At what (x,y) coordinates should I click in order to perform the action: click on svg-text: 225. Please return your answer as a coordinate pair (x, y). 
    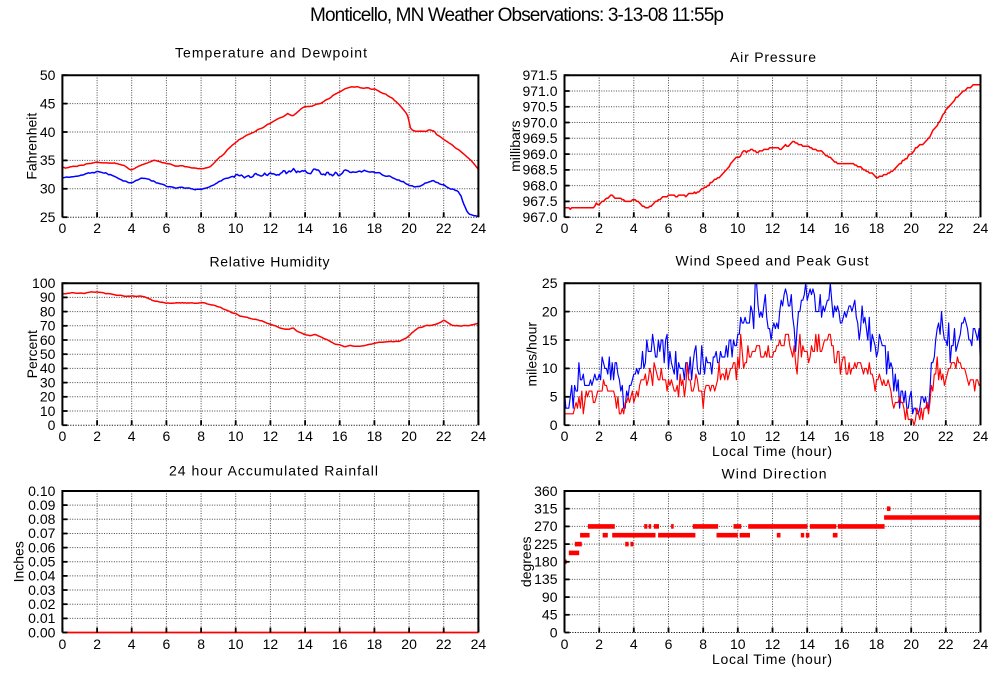
    Looking at the image, I should click on (546, 544).